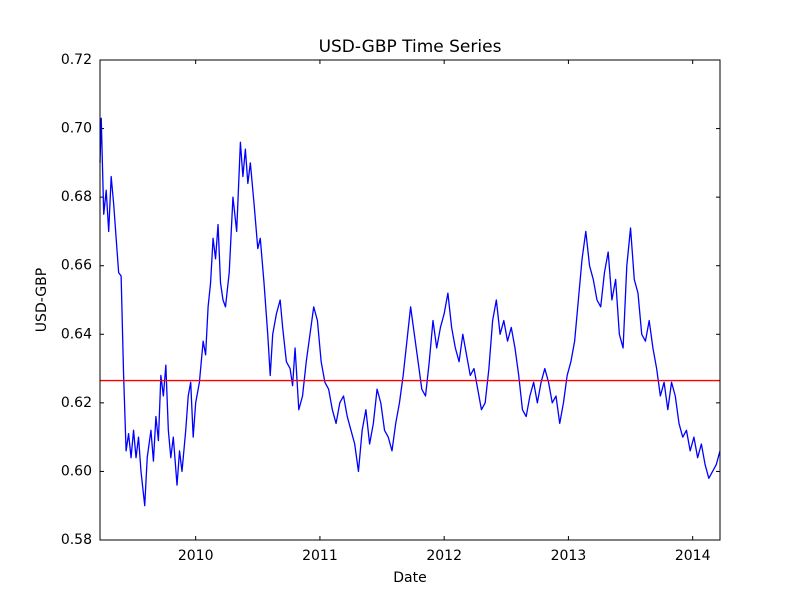 The width and height of the screenshot is (800, 600). Describe the element at coordinates (320, 556) in the screenshot. I see `x-tick-label: 2011` at that location.